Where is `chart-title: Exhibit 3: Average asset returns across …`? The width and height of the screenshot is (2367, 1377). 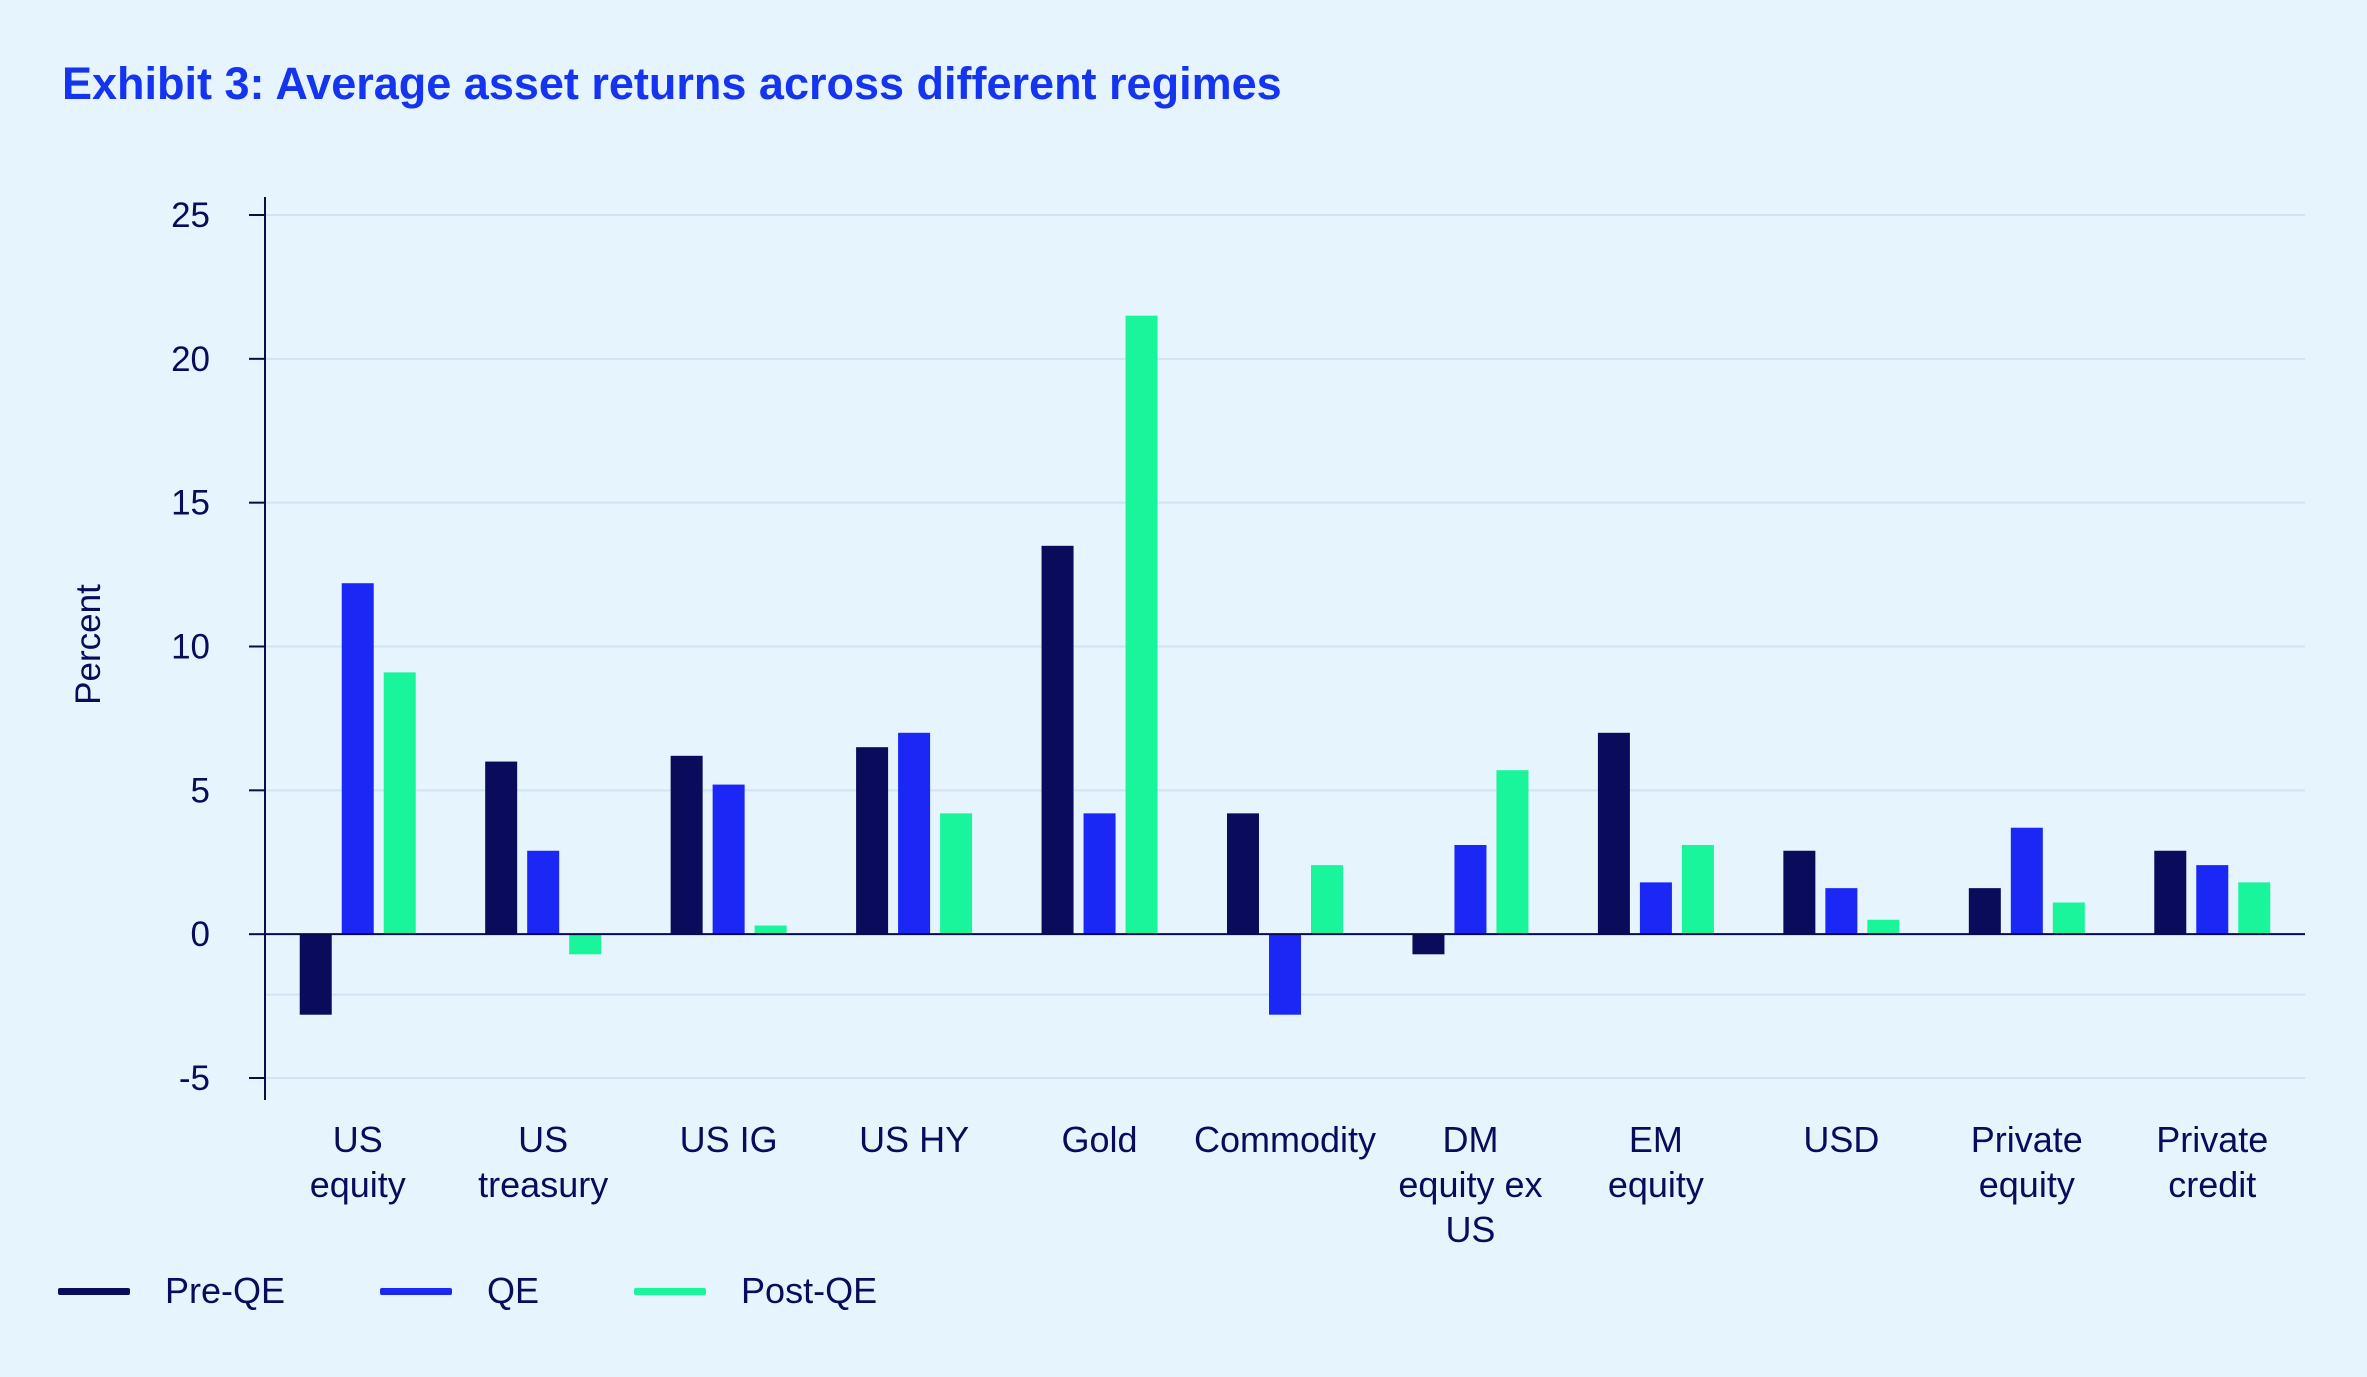
chart-title: Exhibit 3: Average asset returns across … is located at coordinates (672, 83).